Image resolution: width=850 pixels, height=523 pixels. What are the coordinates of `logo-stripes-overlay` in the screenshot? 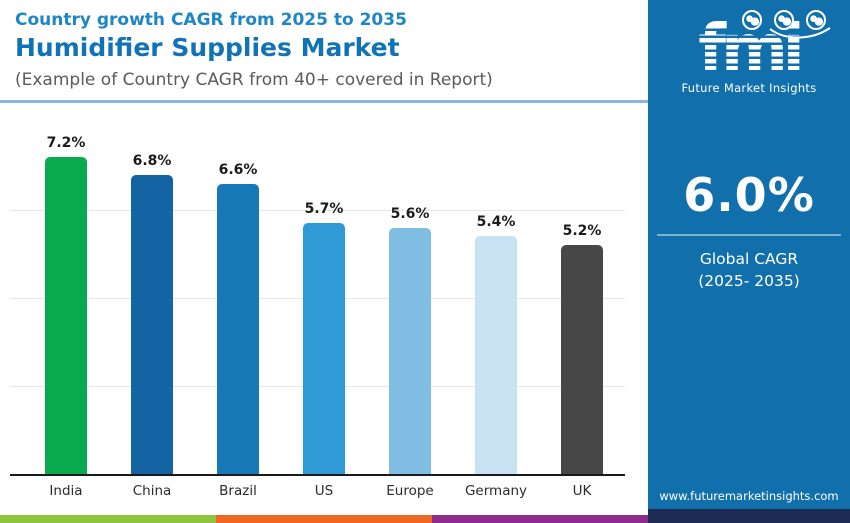 It's located at (749, 51).